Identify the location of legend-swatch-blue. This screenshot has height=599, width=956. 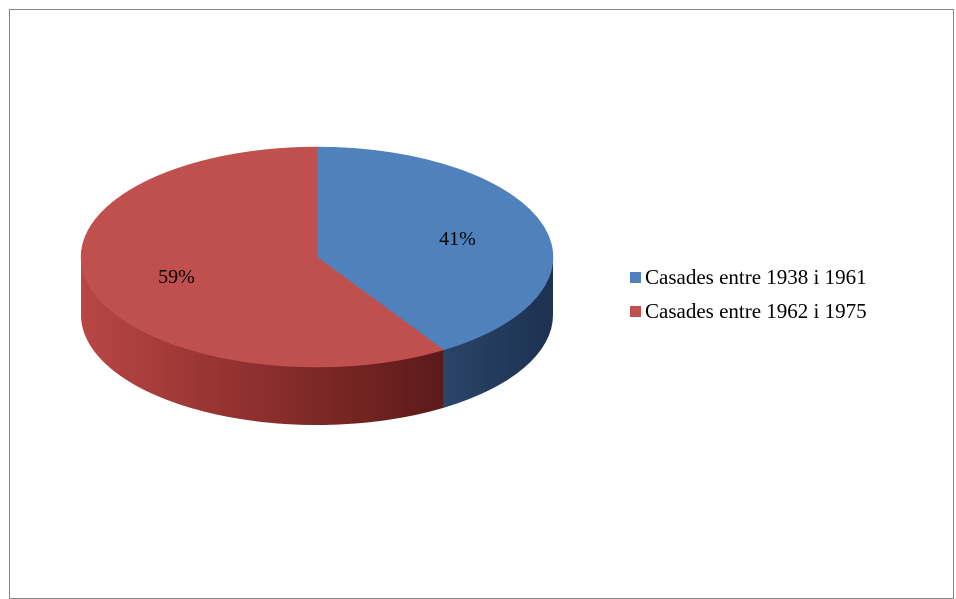
(635, 277).